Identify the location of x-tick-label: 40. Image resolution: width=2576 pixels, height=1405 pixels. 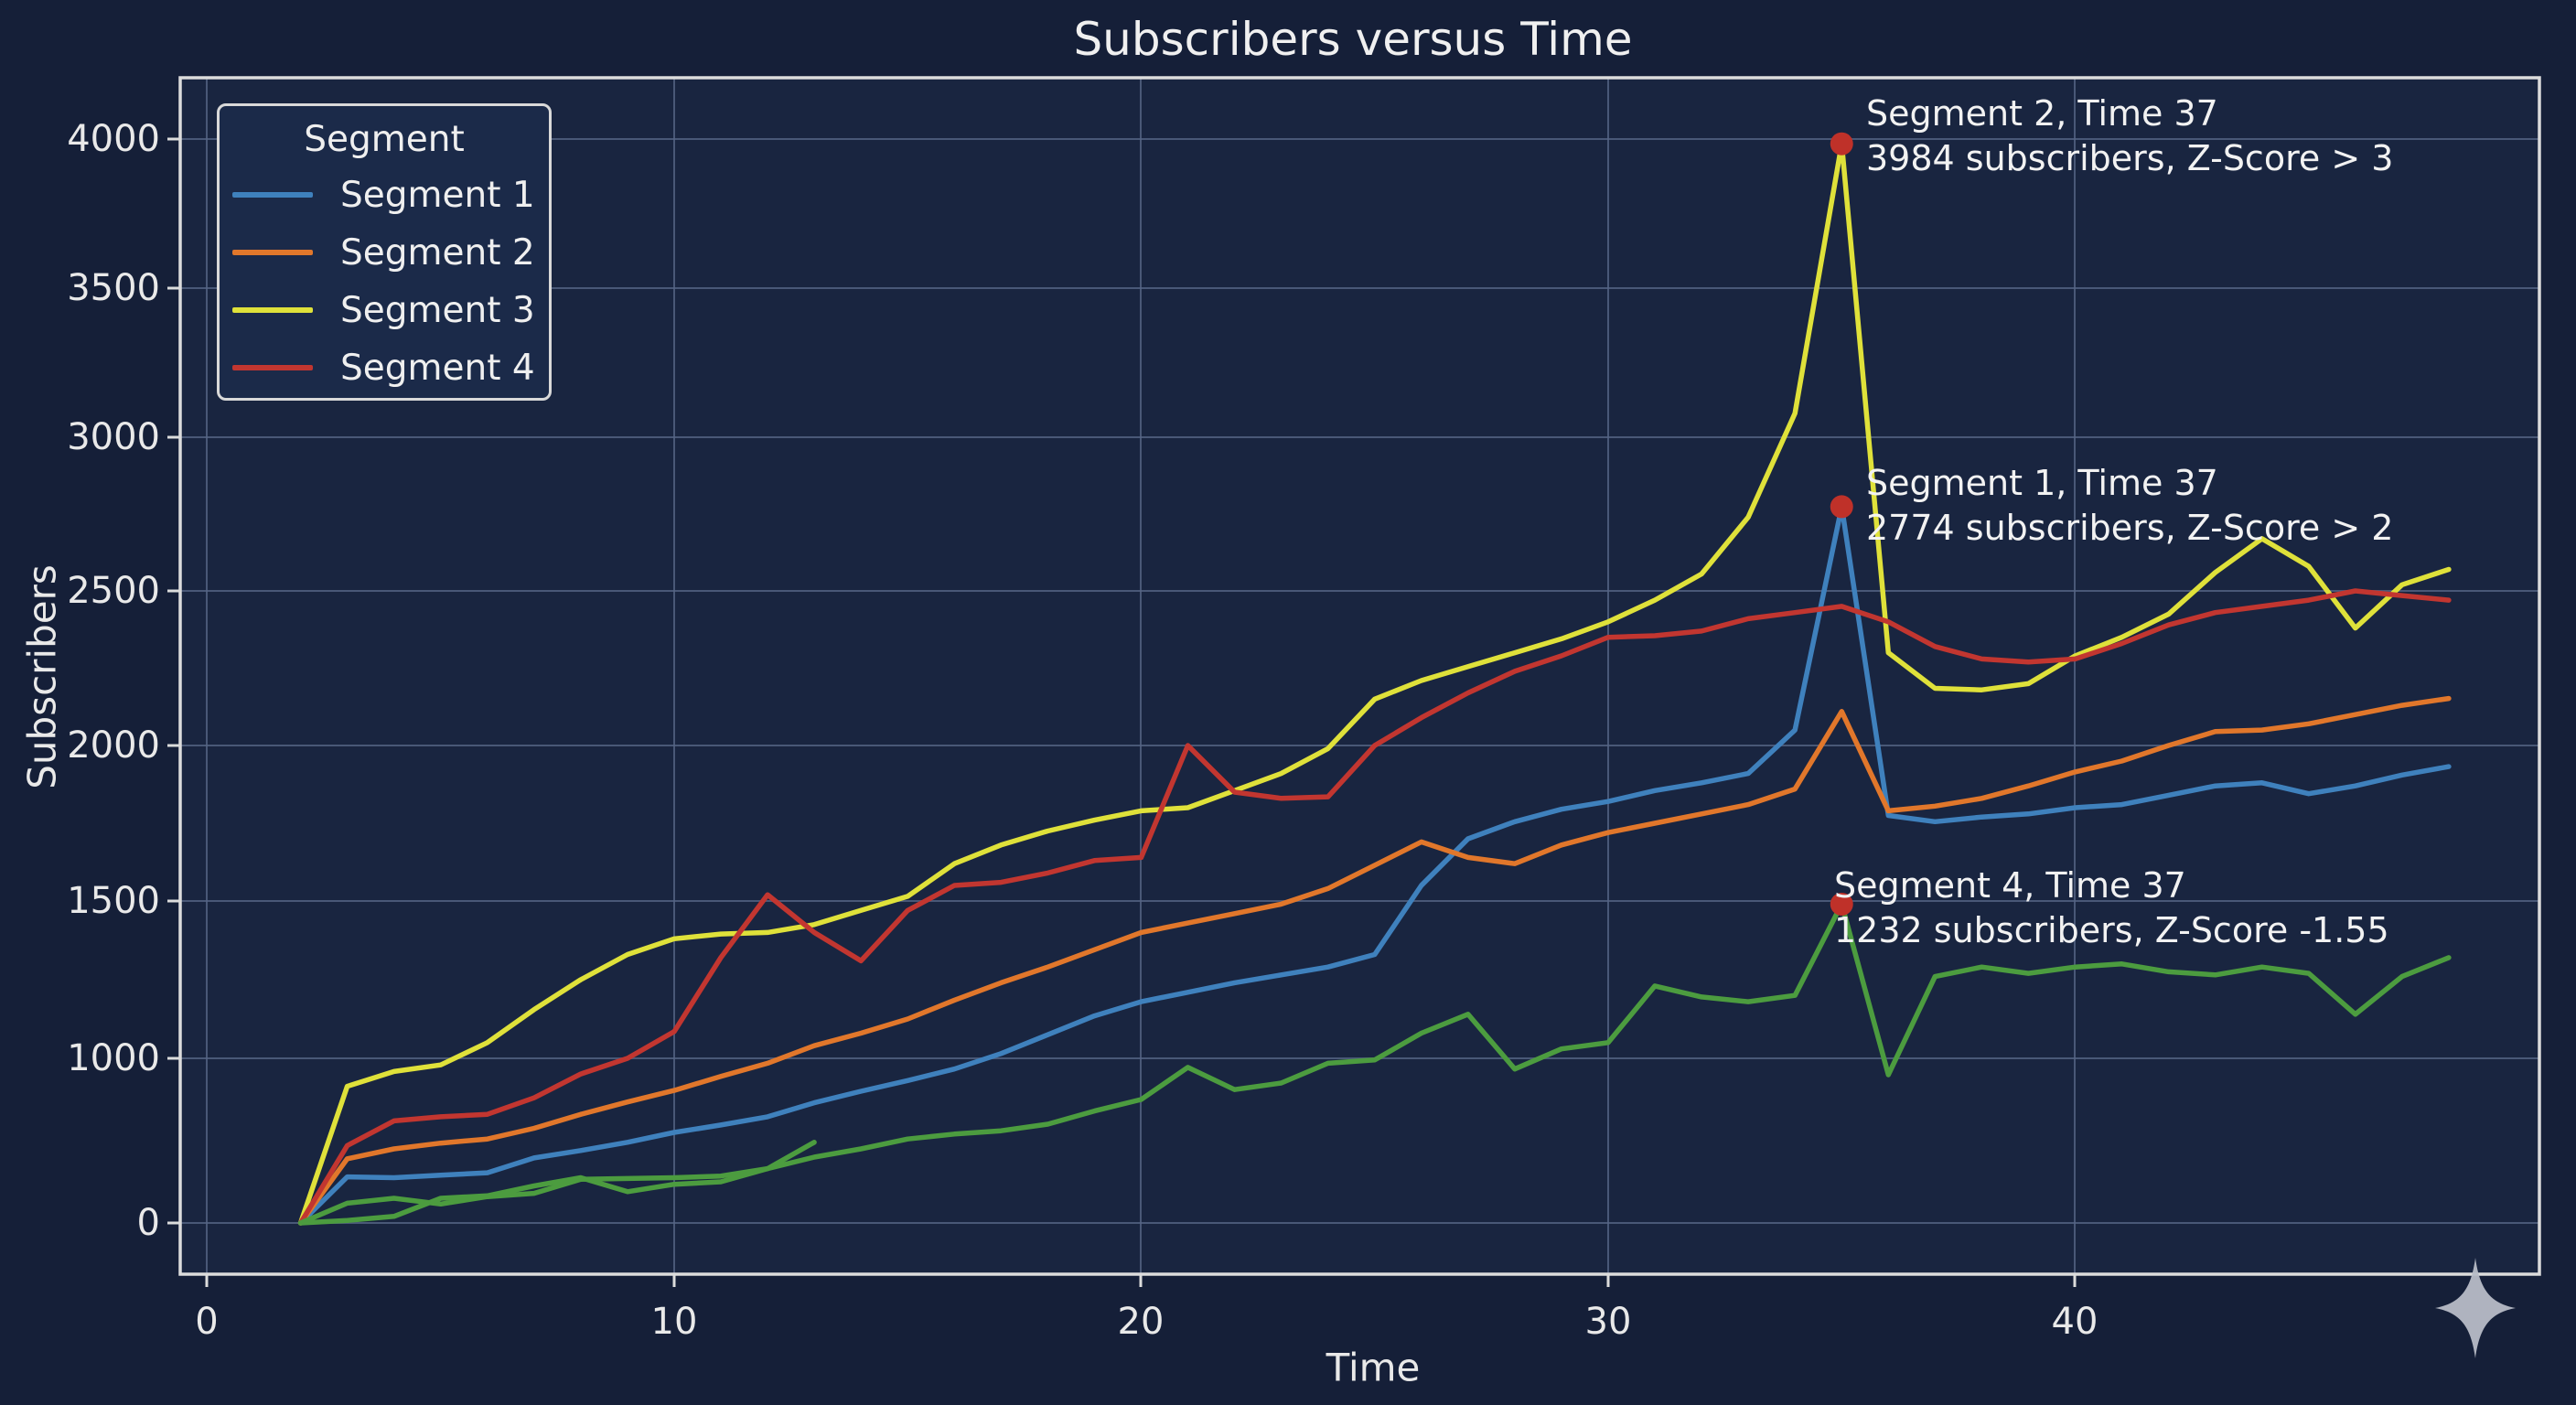
(2074, 1322).